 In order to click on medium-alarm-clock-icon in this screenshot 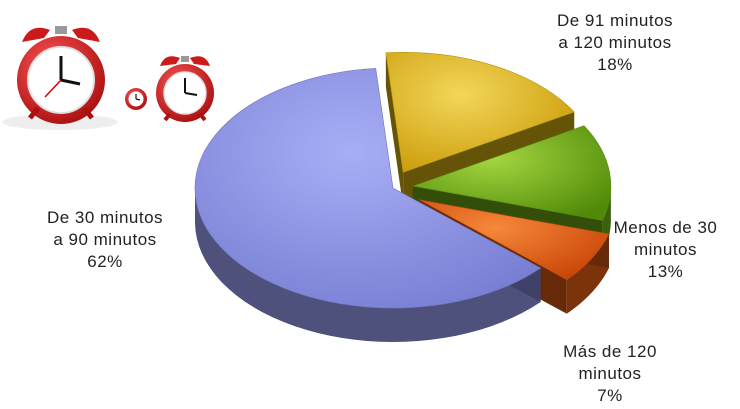, I will do `click(185, 89)`.